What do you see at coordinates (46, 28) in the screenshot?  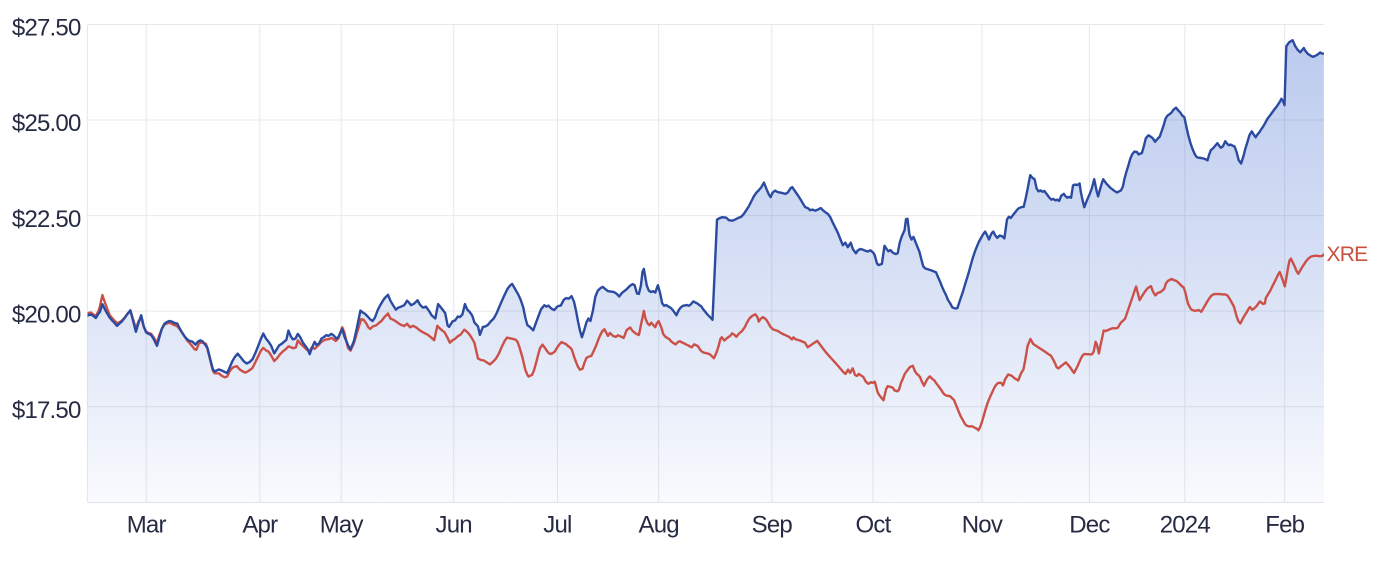 I see `svg-text: $27.50` at bounding box center [46, 28].